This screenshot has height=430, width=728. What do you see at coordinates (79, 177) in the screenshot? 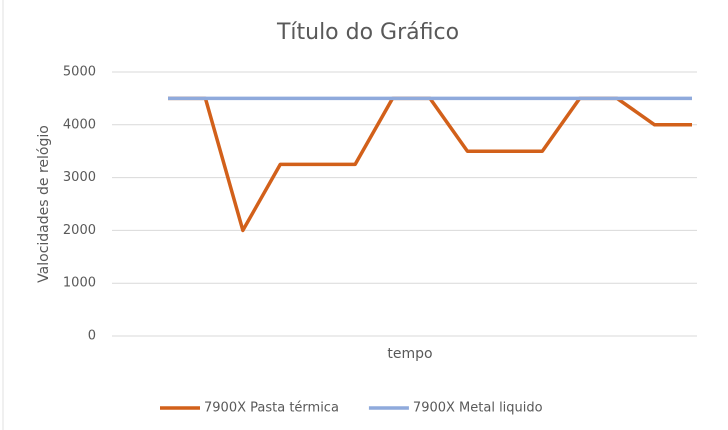
I see `y-tick-label: 3000` at bounding box center [79, 177].